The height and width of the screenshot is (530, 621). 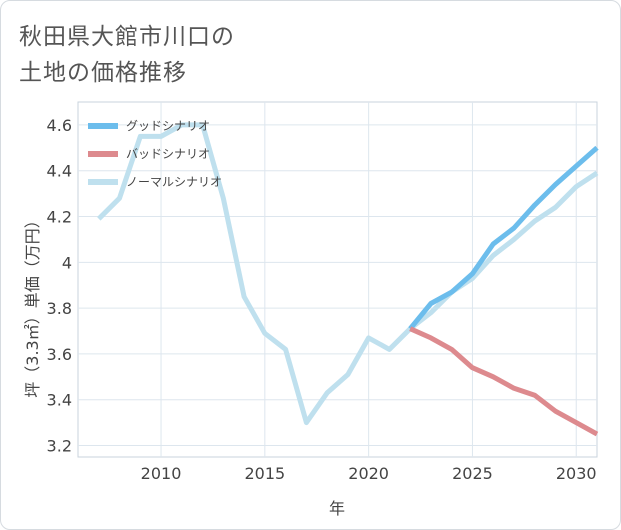 I want to click on legend-label: バッドシナリオ, so click(x=168, y=154).